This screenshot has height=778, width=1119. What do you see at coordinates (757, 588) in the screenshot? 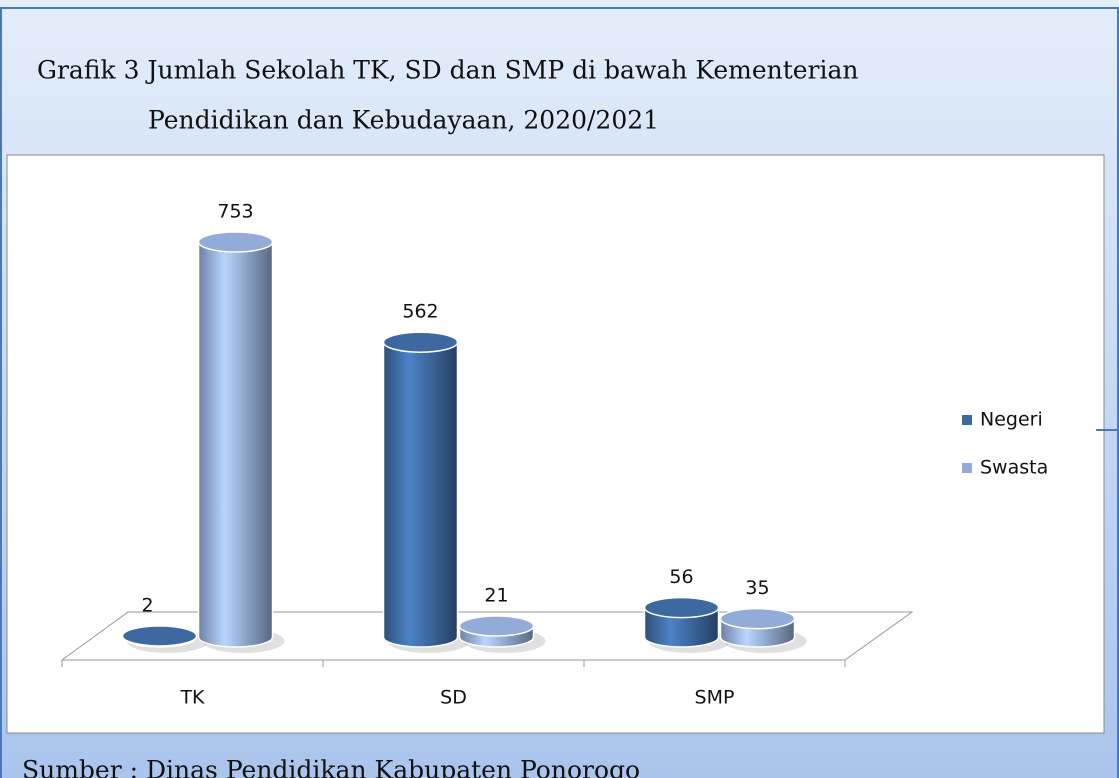
I see `data-label: 35` at bounding box center [757, 588].